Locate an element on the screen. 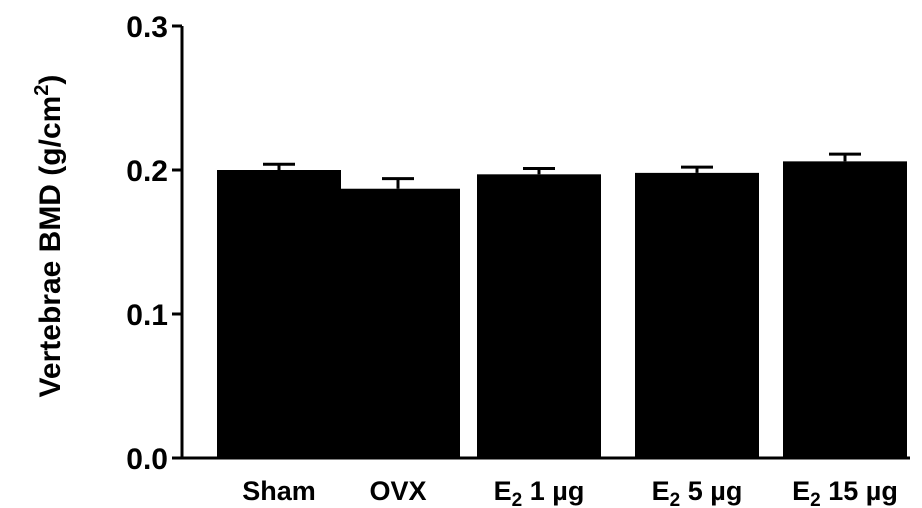 The image size is (922, 508). y-axis-label: Vertebrae BMD (g/cm2) is located at coordinates (49, 236).